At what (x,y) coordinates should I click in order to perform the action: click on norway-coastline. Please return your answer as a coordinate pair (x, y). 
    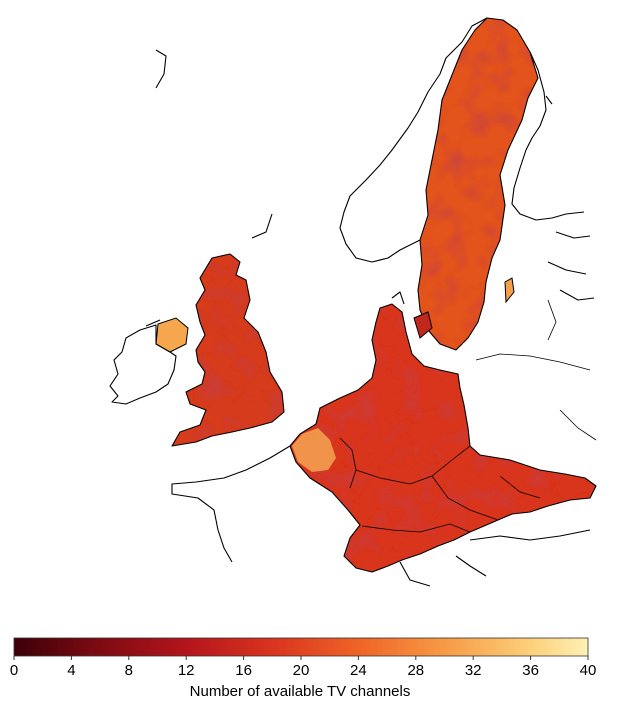
    Looking at the image, I should click on (413, 140).